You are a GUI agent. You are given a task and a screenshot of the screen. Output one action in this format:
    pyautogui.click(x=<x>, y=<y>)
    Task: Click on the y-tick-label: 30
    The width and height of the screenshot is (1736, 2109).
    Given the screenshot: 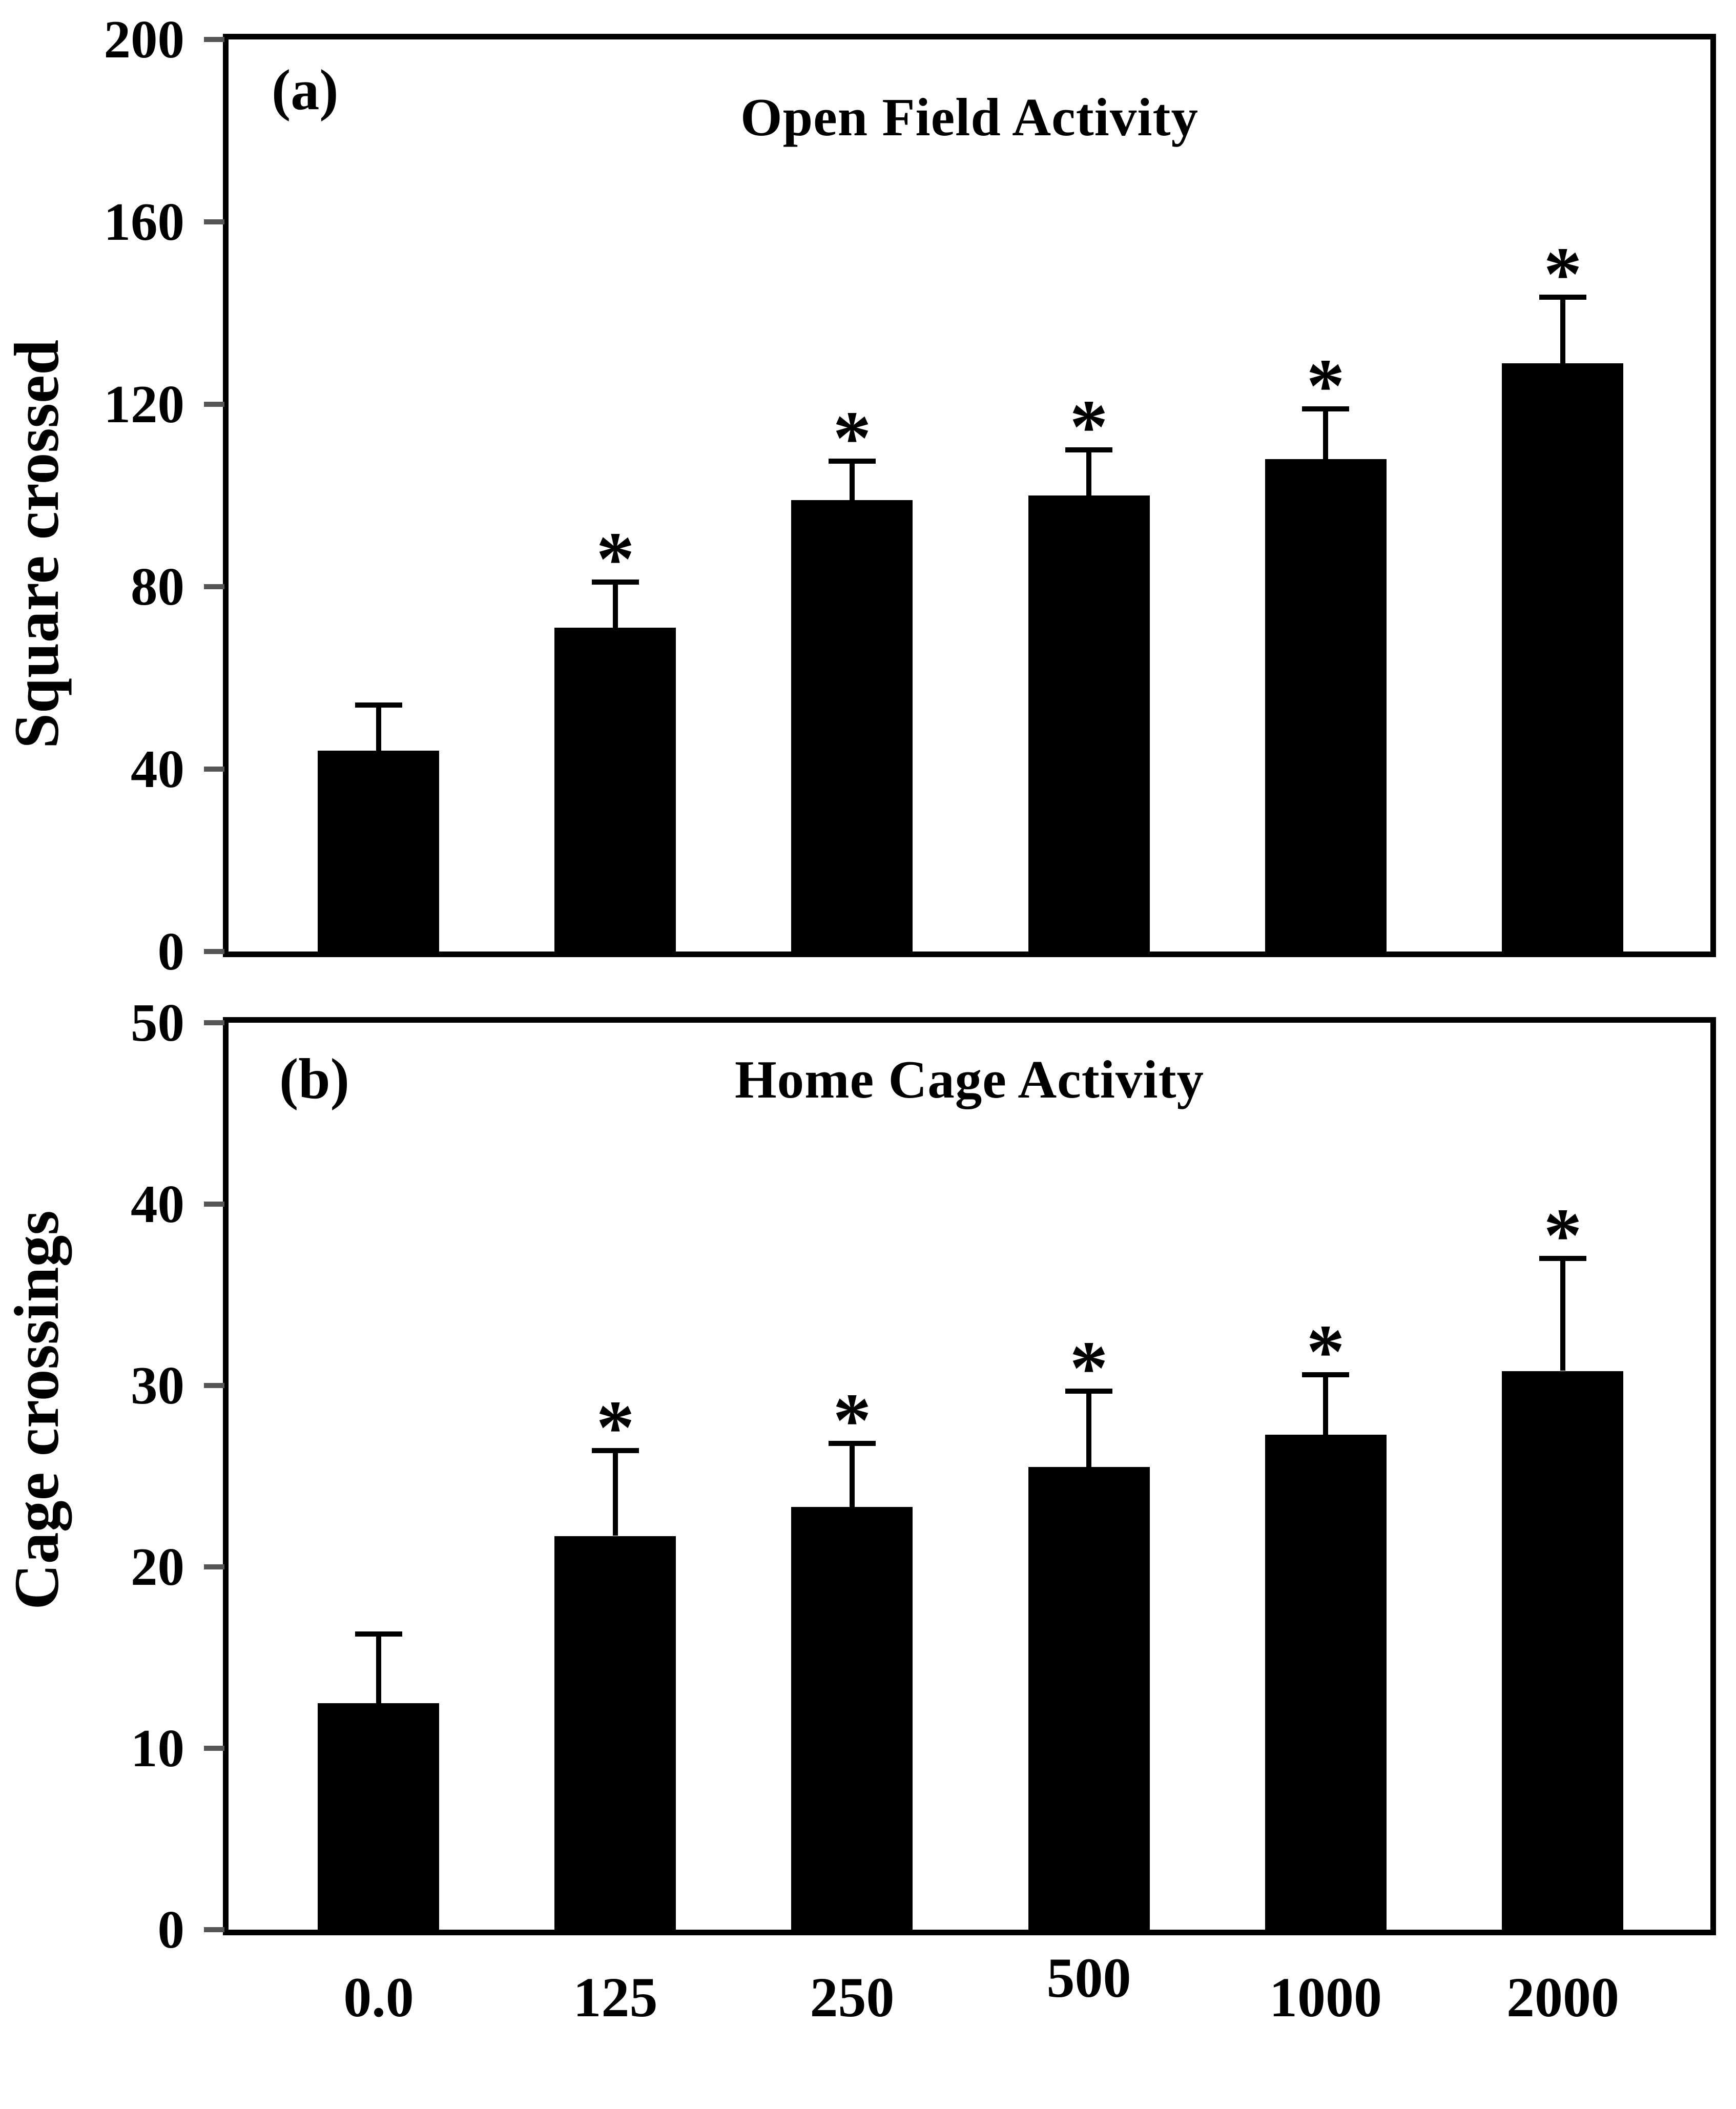 What is the action you would take?
    pyautogui.click(x=157, y=1385)
    